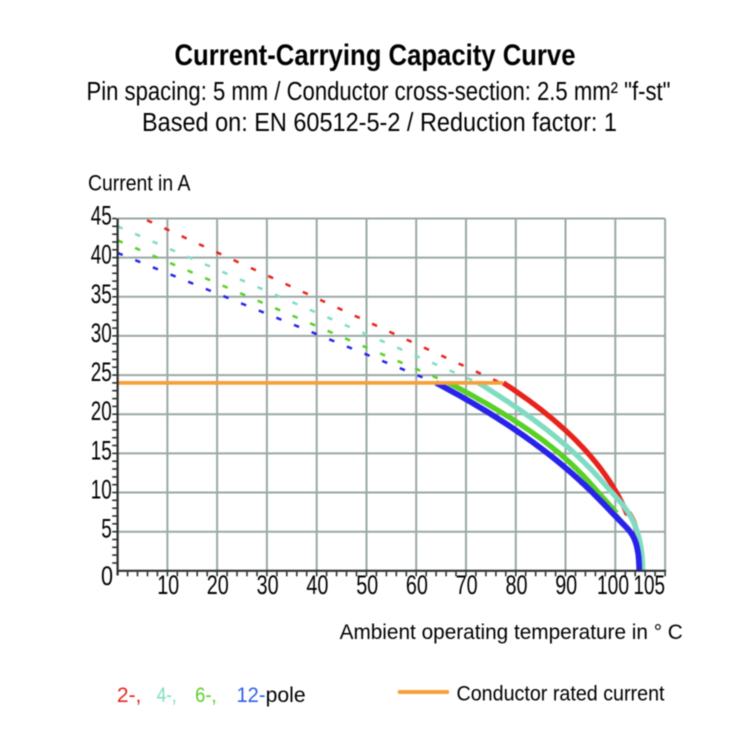 The width and height of the screenshot is (750, 750). Describe the element at coordinates (650, 585) in the screenshot. I see `svg-text: 105` at that location.